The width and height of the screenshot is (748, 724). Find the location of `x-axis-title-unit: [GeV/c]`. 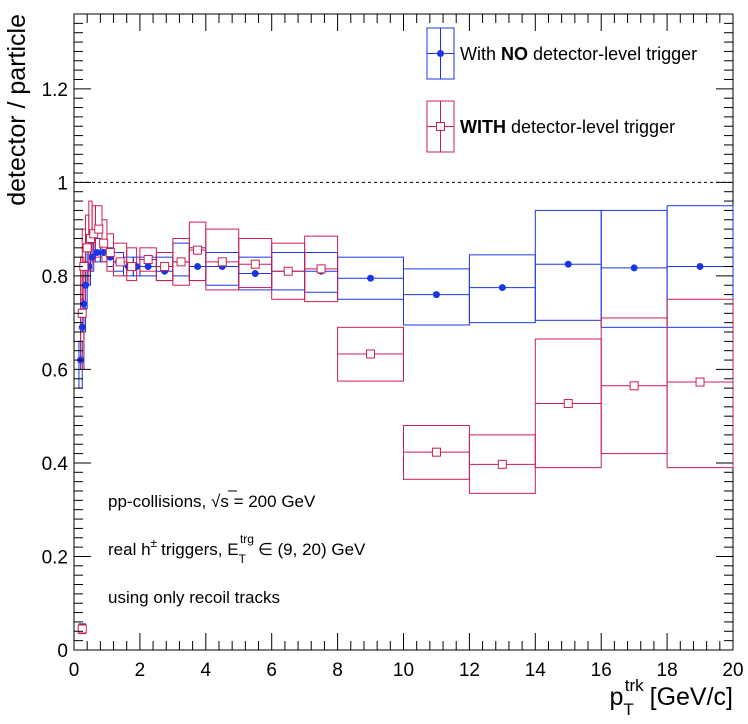

x-axis-title-unit: [GeV/c] is located at coordinates (691, 697).